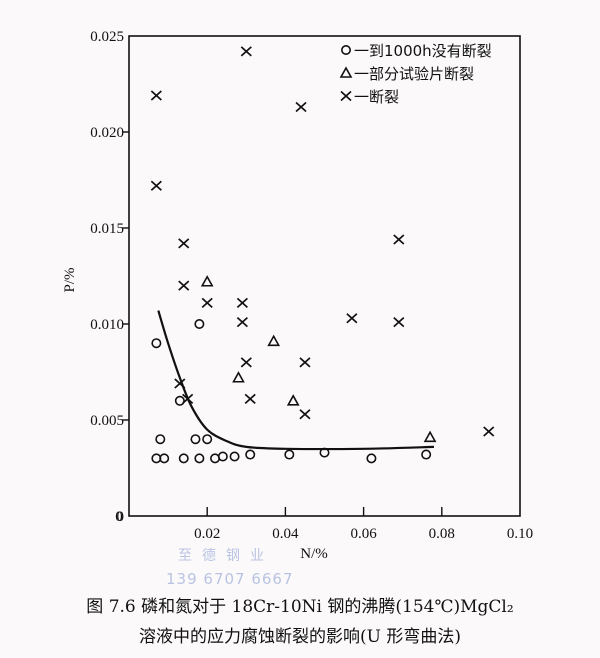  I want to click on y-tick-label: 0, so click(121, 517).